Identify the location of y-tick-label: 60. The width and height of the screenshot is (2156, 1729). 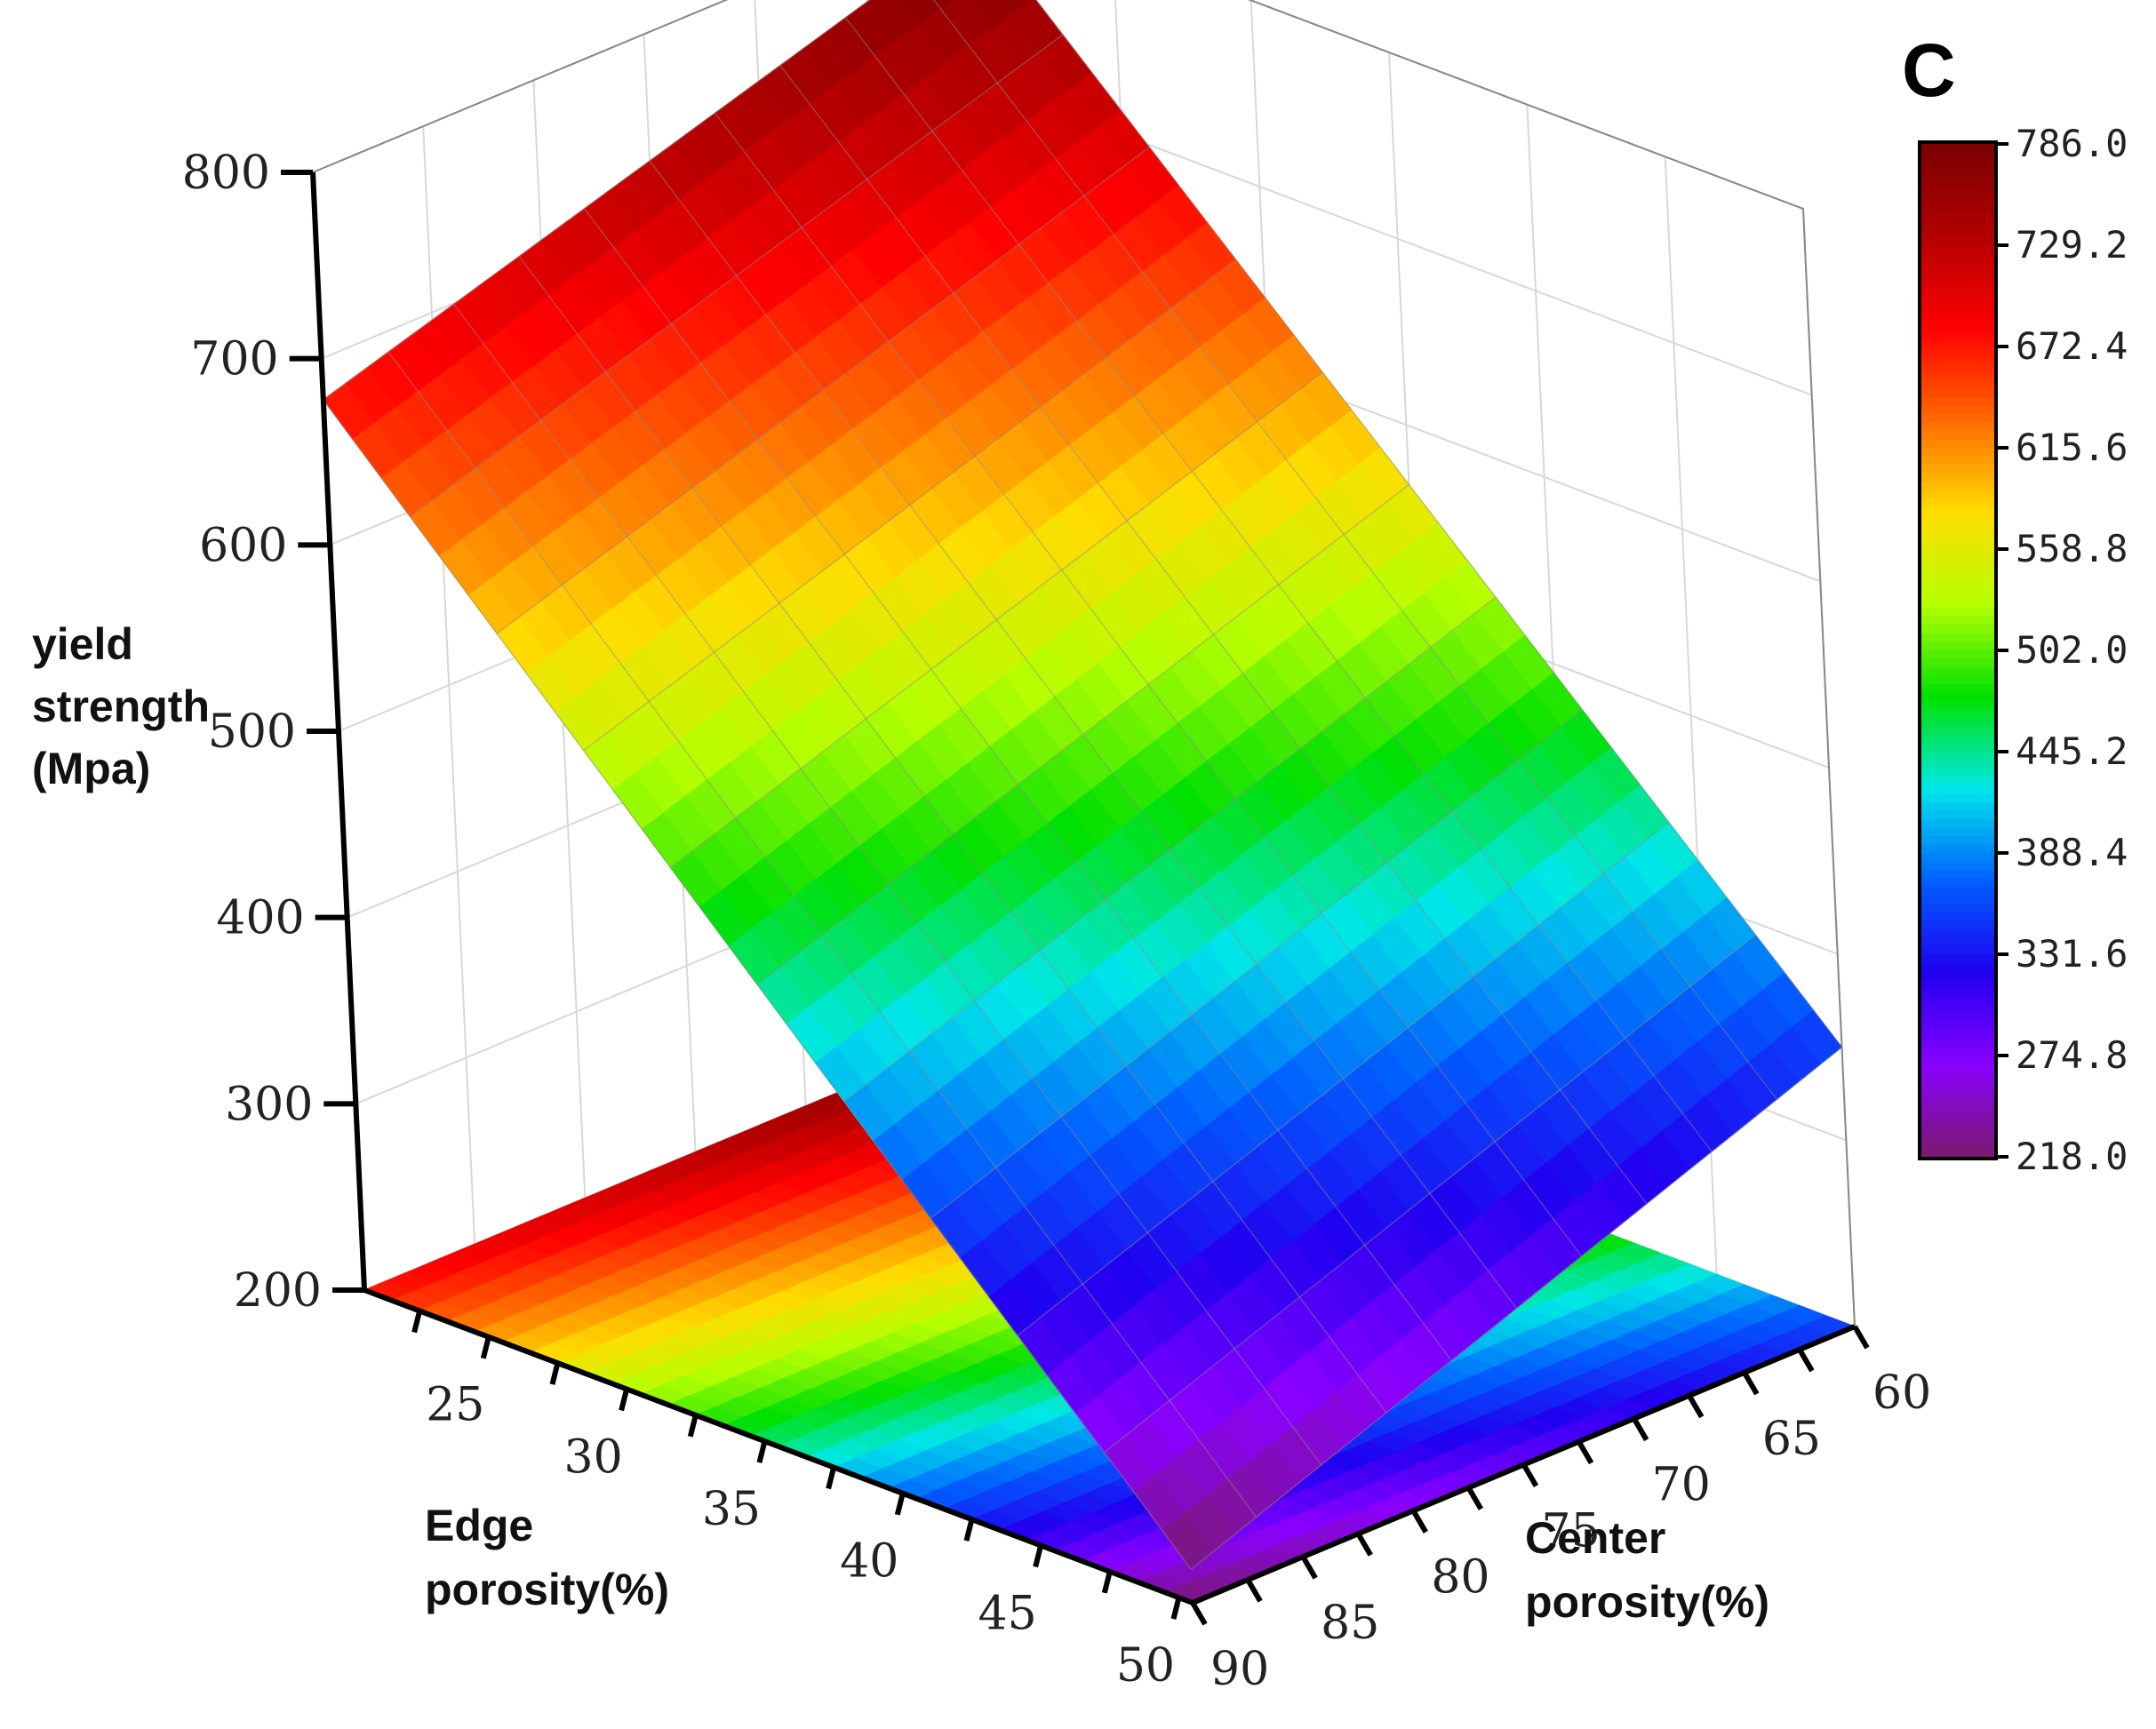
(1902, 1393).